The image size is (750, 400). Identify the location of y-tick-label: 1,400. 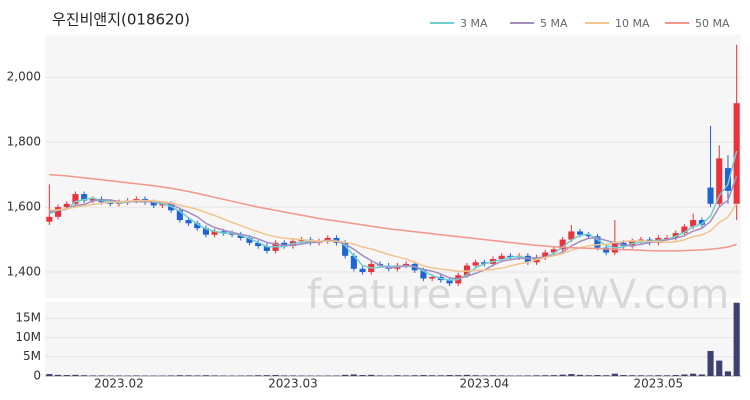
(24, 272).